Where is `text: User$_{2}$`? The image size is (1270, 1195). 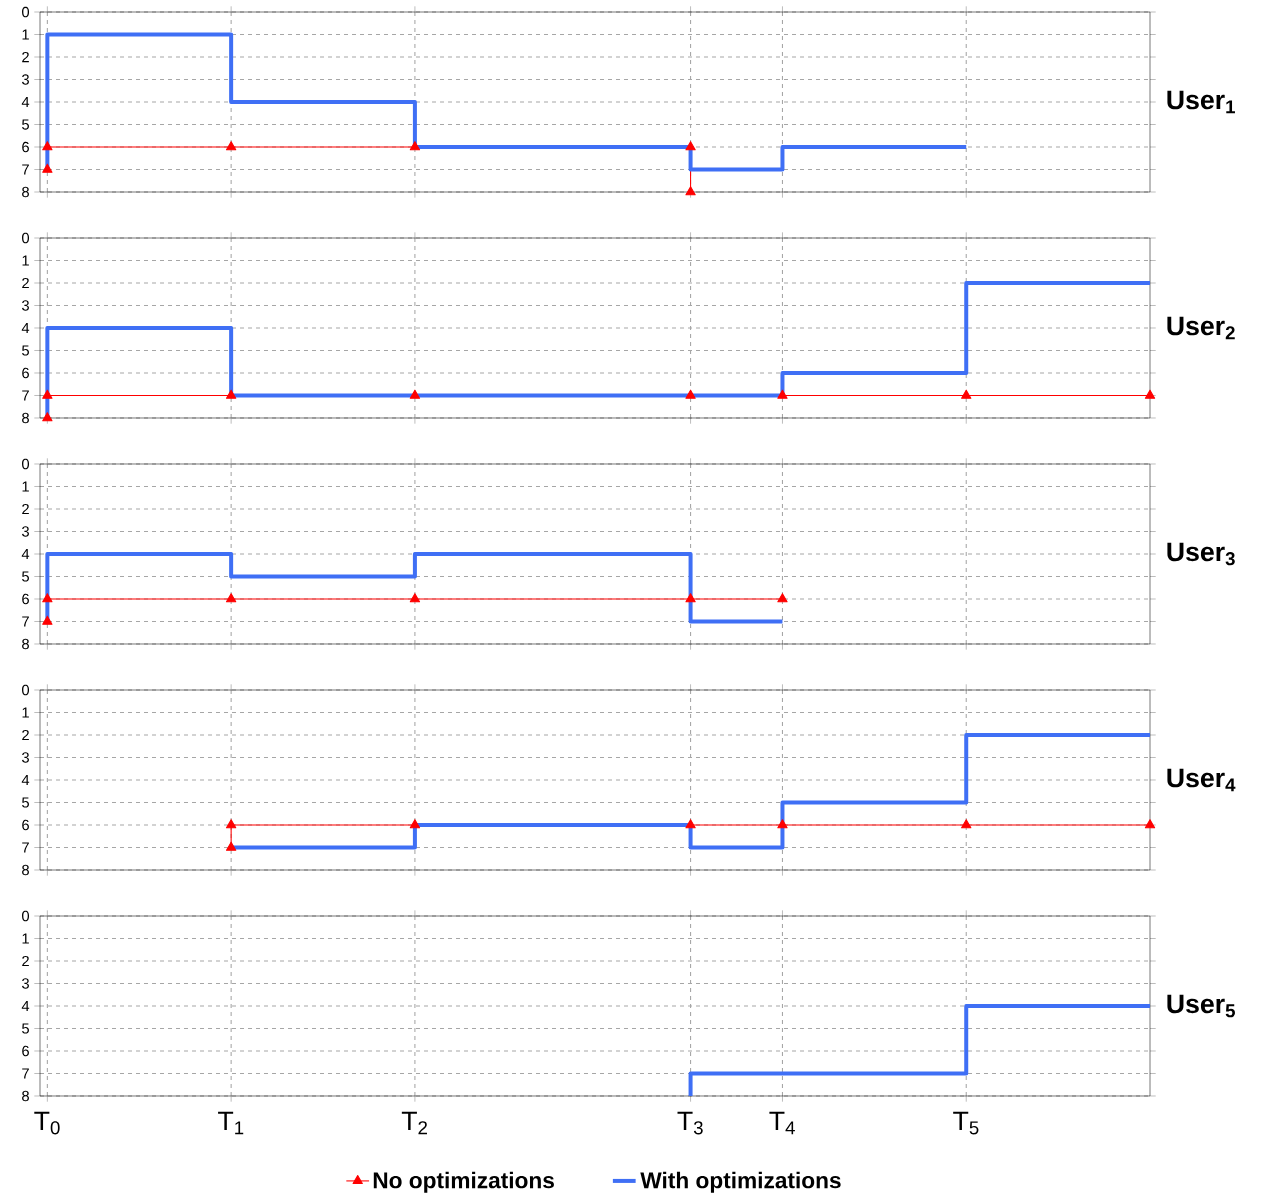 text: User$_{2}$ is located at coordinates (1201, 328).